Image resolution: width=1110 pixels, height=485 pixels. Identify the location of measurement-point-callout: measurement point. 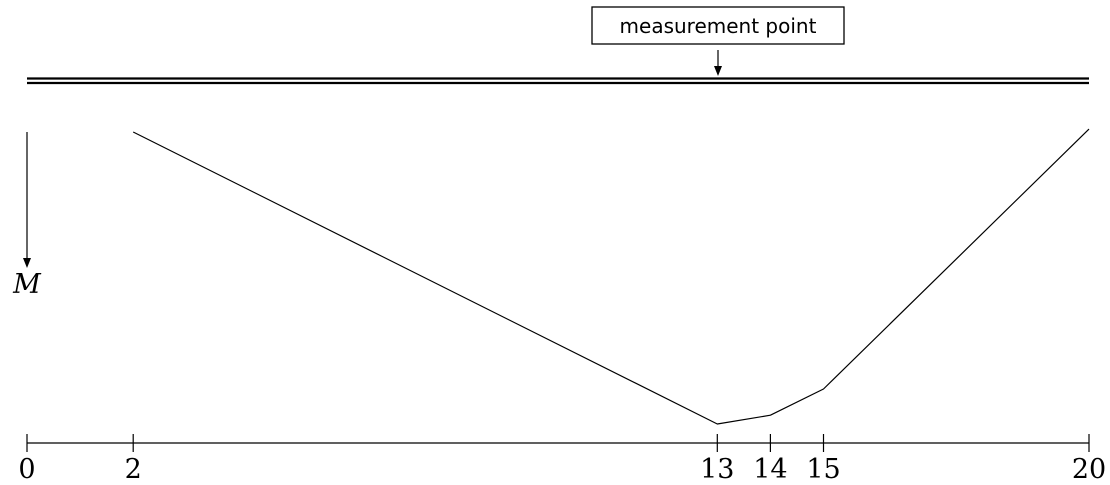
(718, 41).